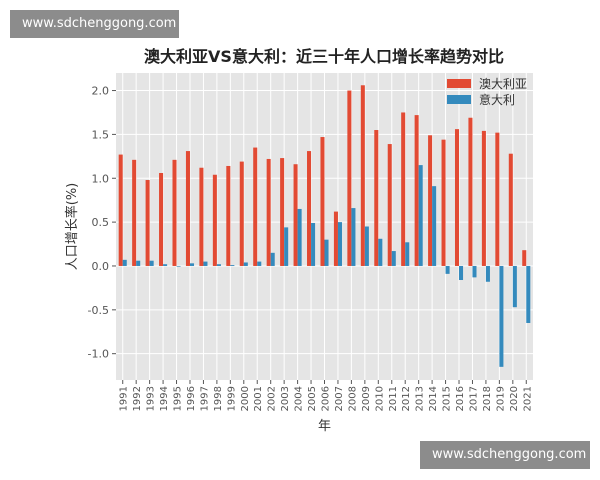  What do you see at coordinates (137, 398) in the screenshot?
I see `x-tick-label: 1992` at bounding box center [137, 398].